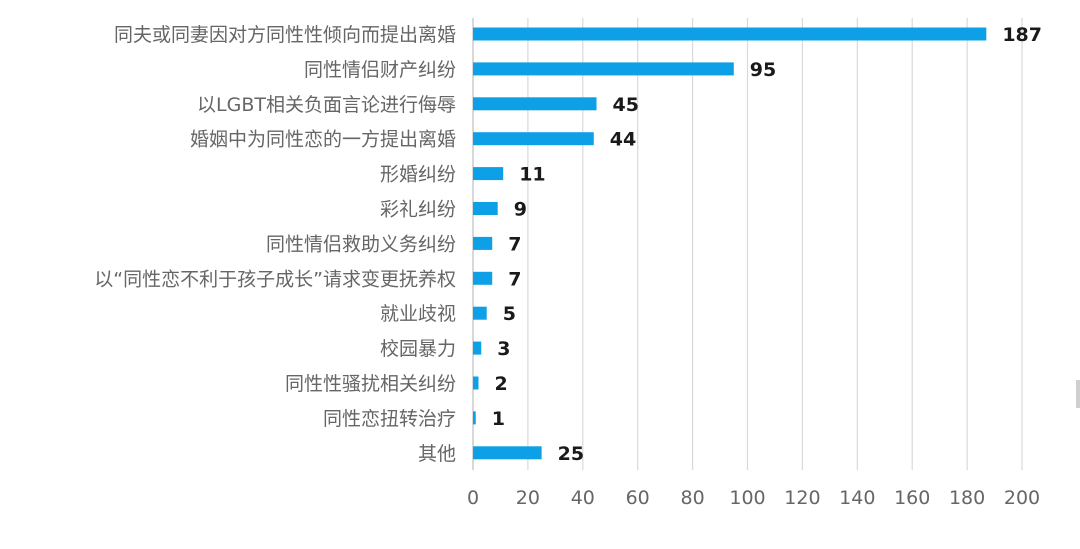 Image resolution: width=1080 pixels, height=549 pixels. I want to click on category-label: 以LGBT相关负面言论进行侮辱, so click(326, 105).